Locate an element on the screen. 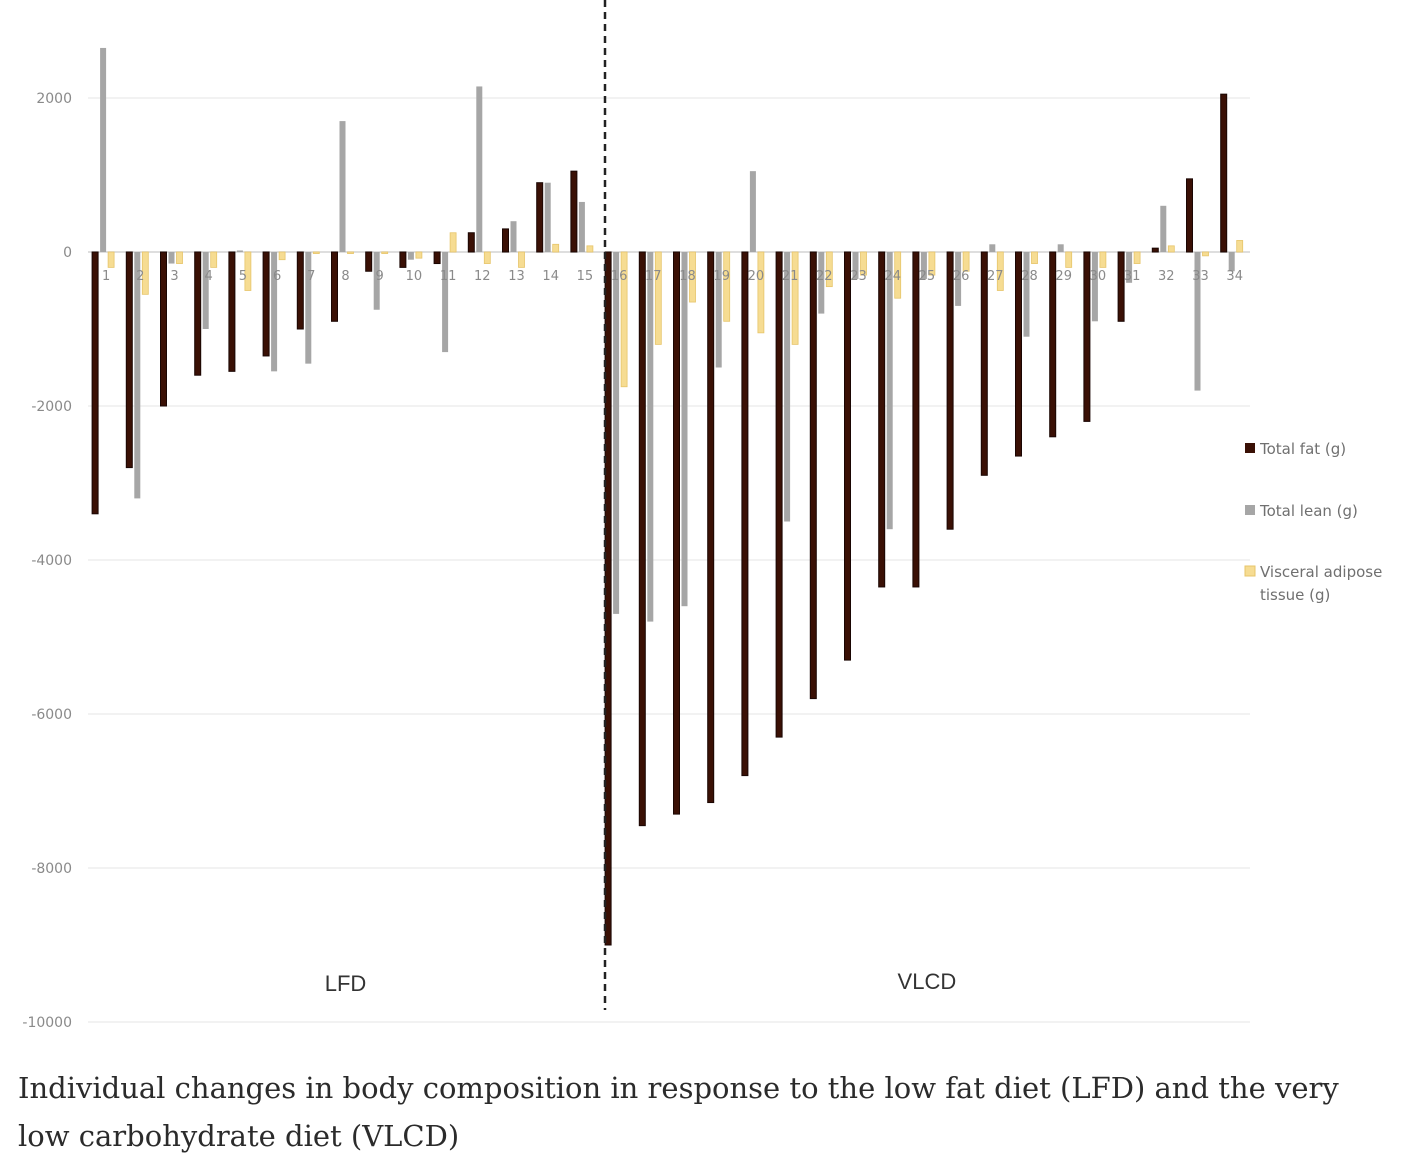  x-tick-label: 9 is located at coordinates (380, 276).